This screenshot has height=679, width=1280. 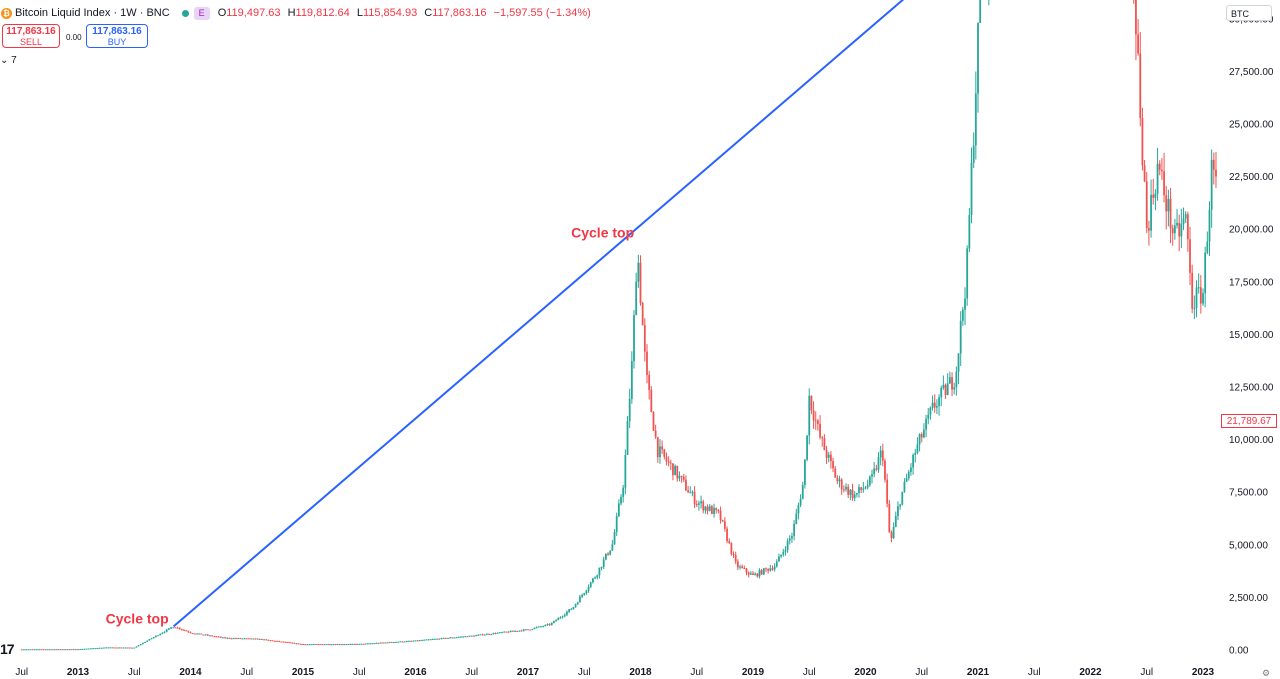 I want to click on y-tick-label: 25,000.00, so click(x=1251, y=125).